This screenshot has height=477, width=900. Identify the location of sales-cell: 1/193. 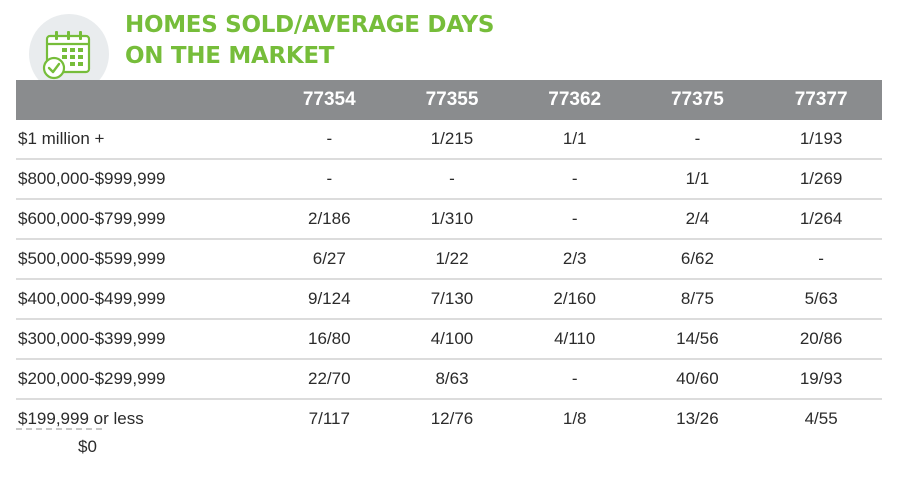
(821, 138).